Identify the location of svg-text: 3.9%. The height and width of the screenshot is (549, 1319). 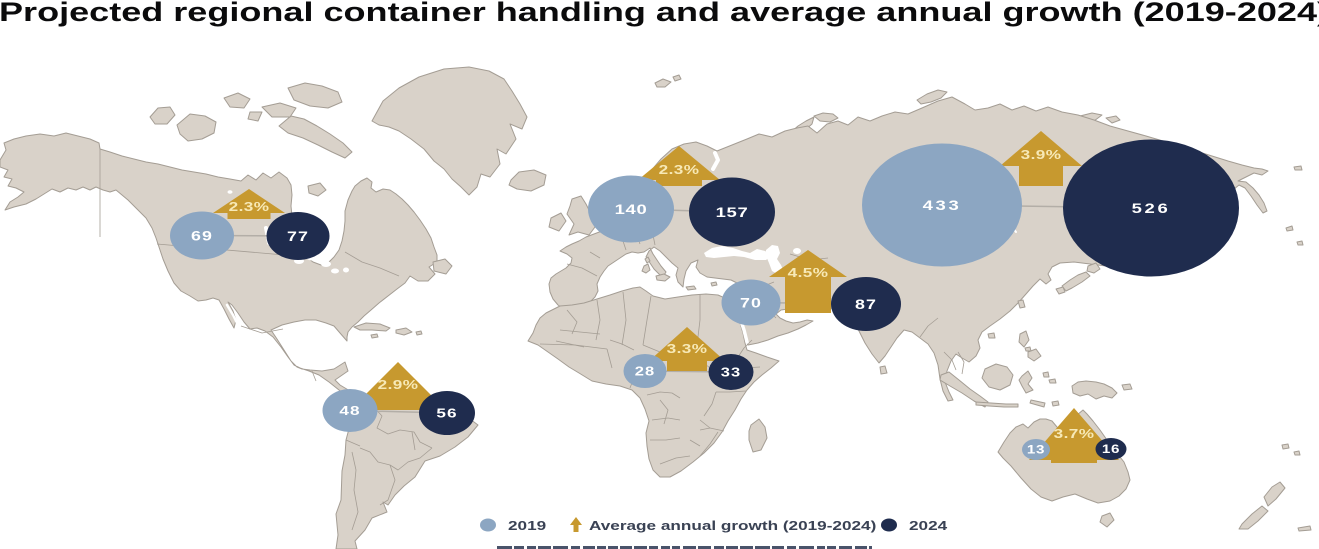
(1041, 155).